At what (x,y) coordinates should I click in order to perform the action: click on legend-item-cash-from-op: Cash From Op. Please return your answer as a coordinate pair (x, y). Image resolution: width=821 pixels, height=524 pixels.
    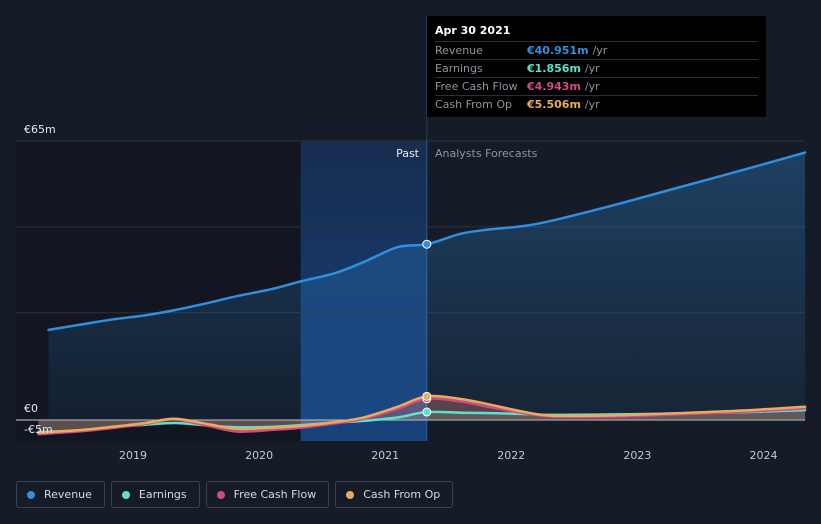
    Looking at the image, I should click on (394, 494).